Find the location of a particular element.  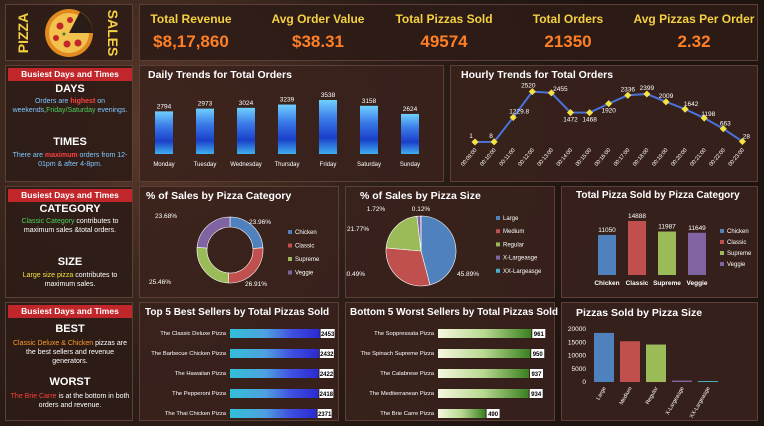

hourly-point-label: 2520 is located at coordinates (528, 86).